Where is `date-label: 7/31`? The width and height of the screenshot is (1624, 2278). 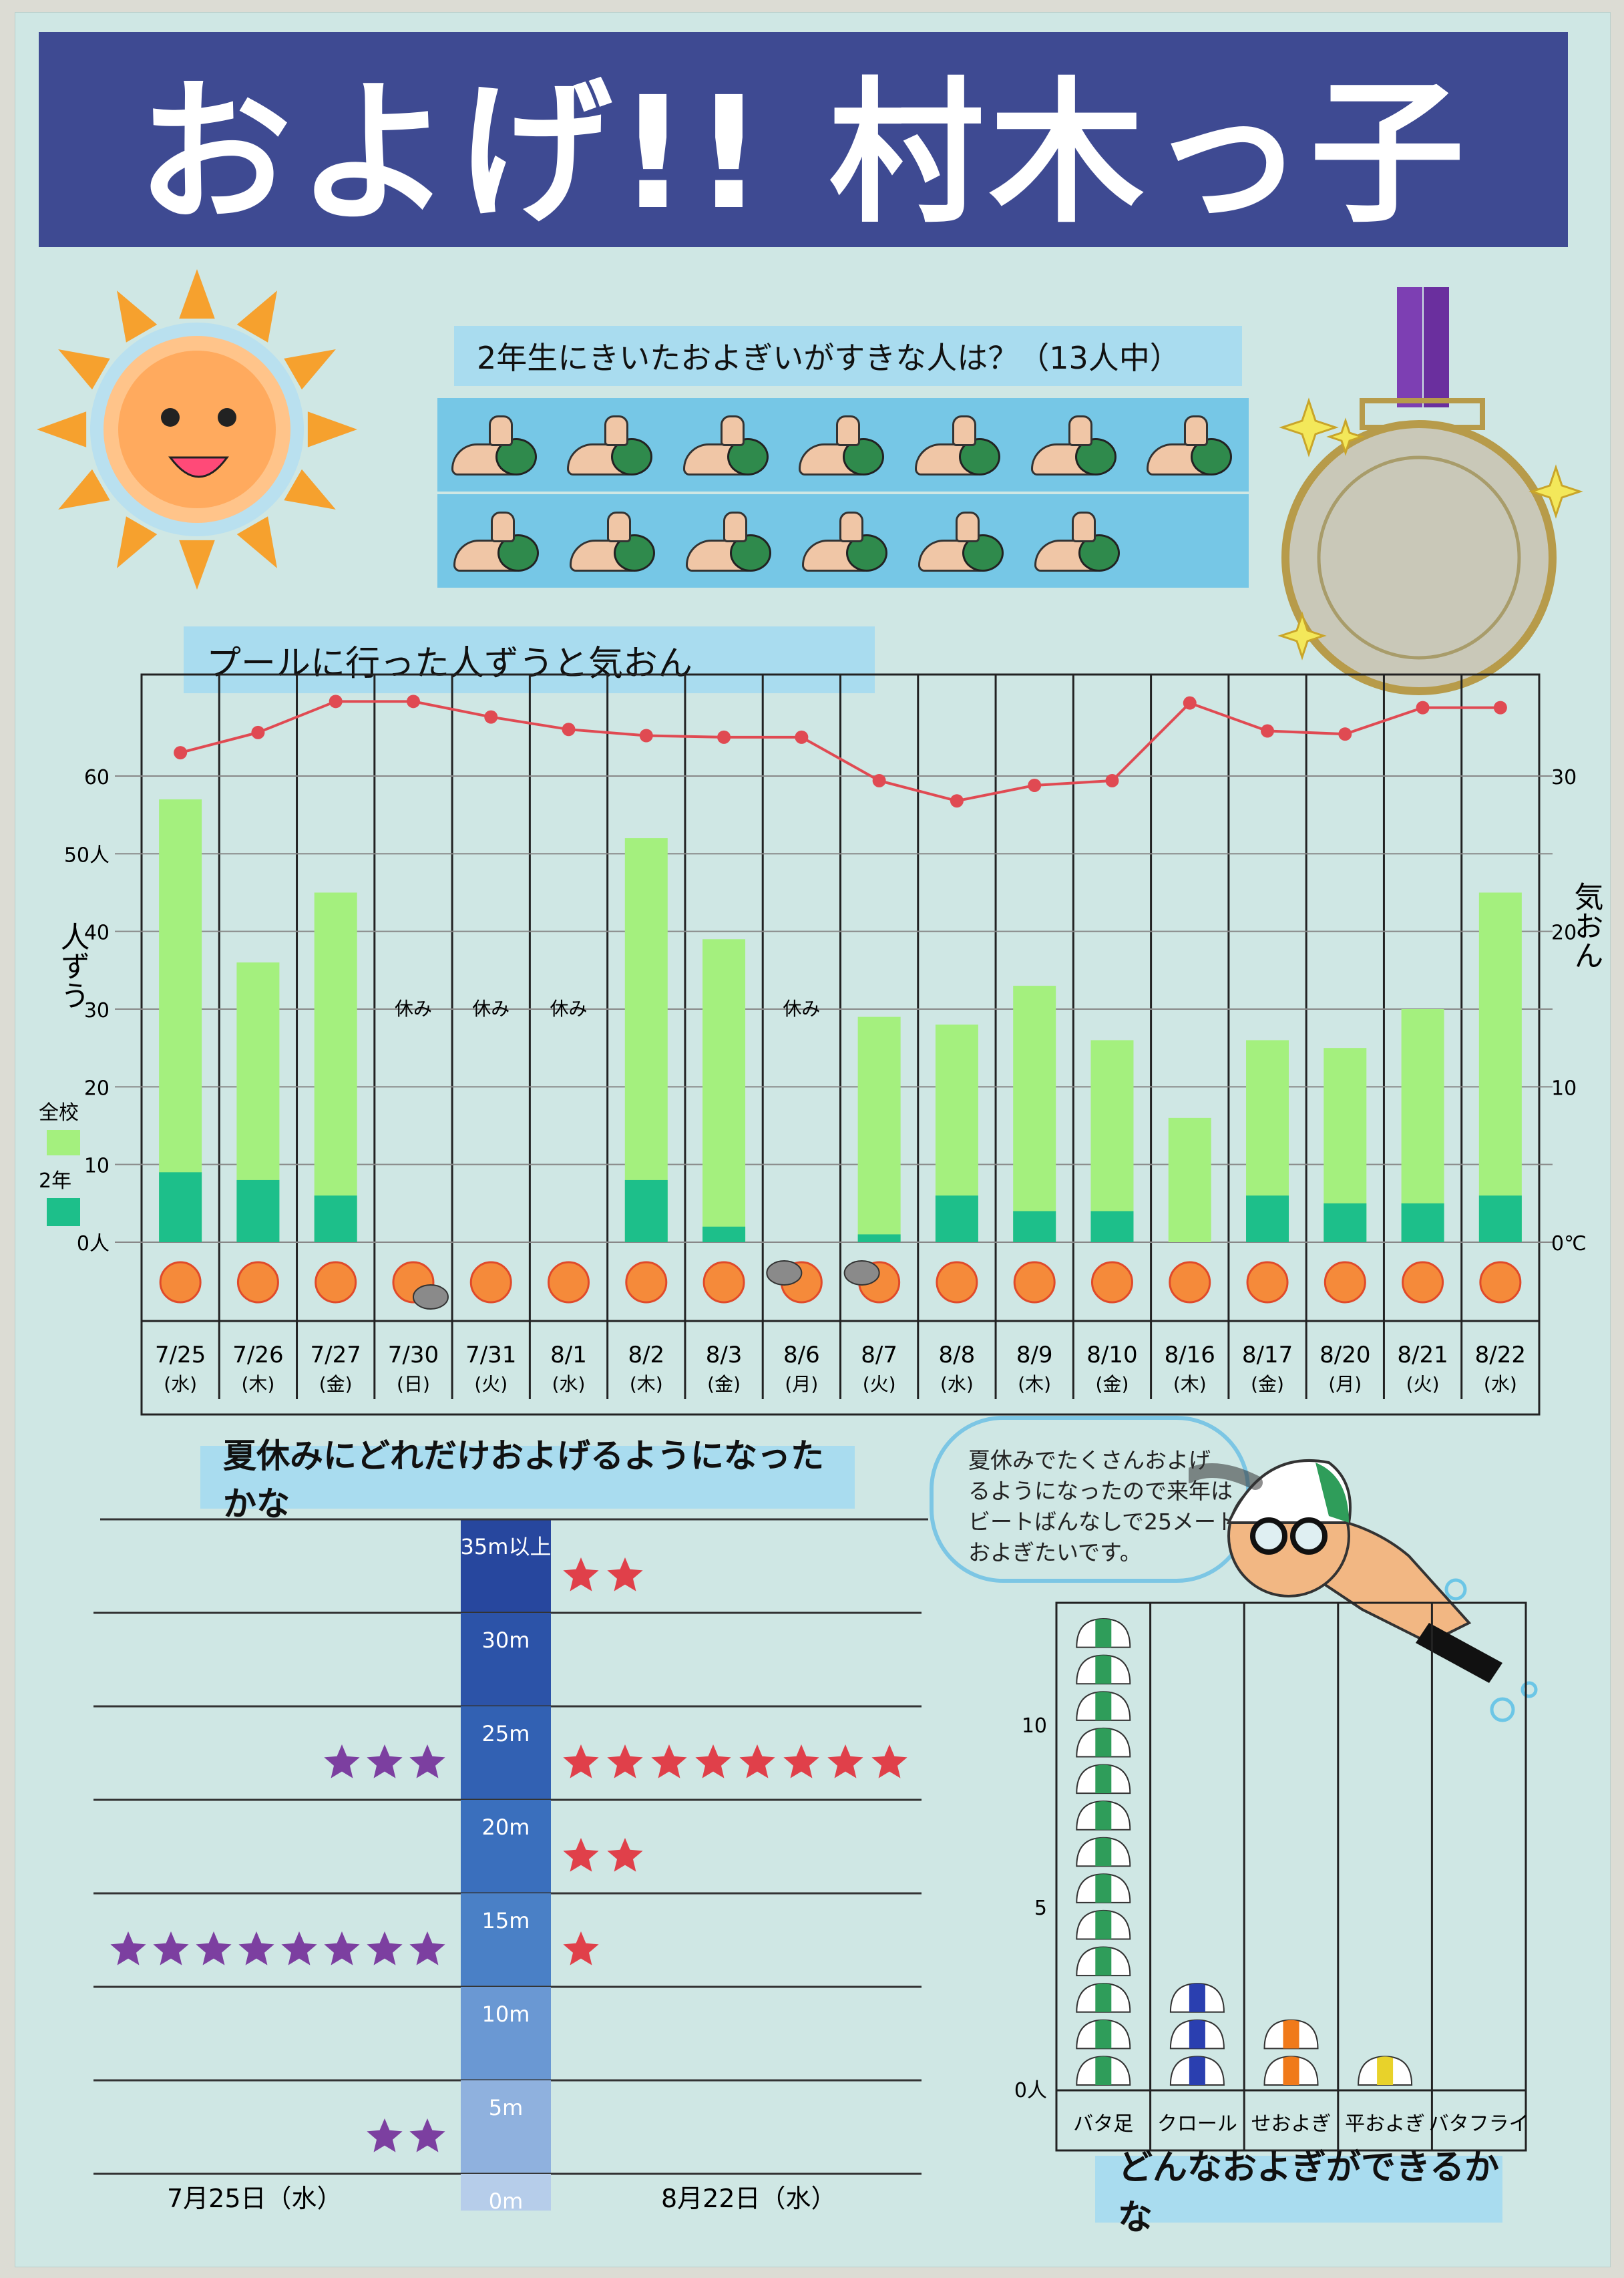 date-label: 7/31 is located at coordinates (490, 1355).